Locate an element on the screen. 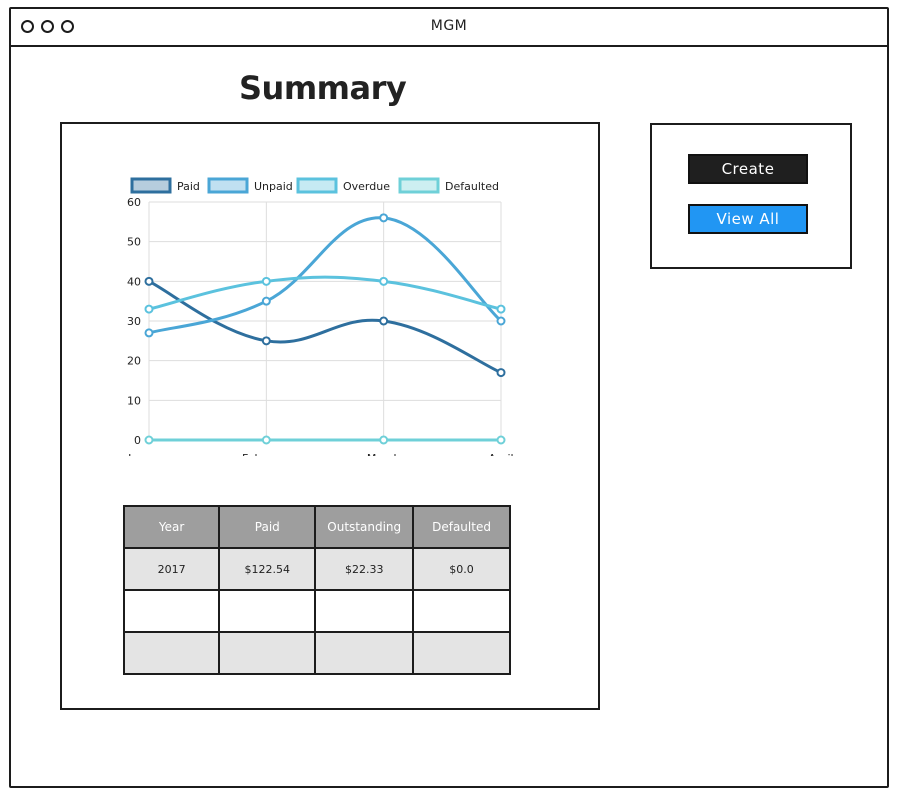 This screenshot has height=796, width=901. x-tick-label: February is located at coordinates (266, 454).